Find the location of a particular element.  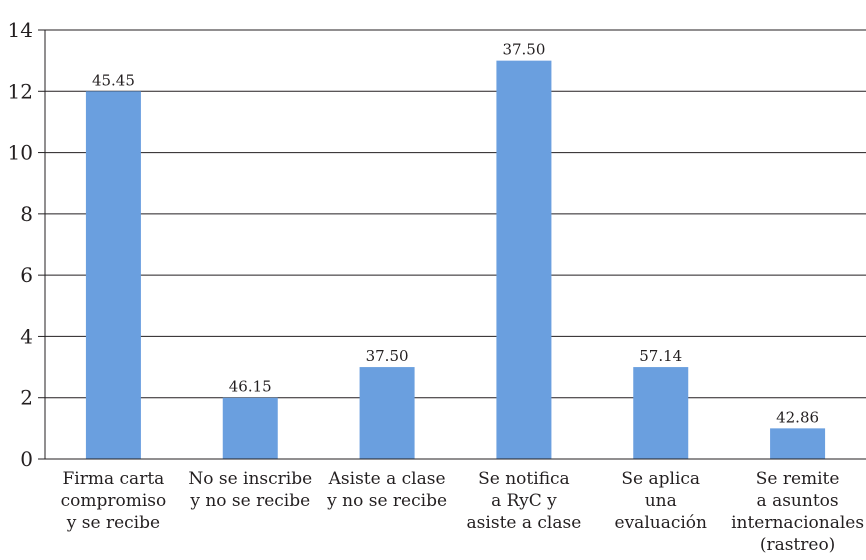

y-tick-label: 10 is located at coordinates (20, 153).